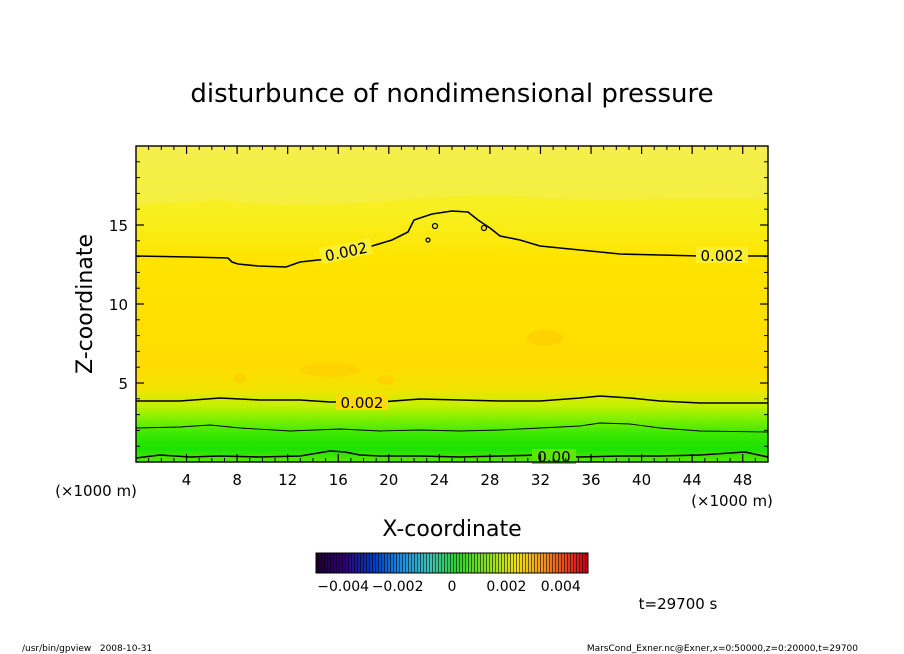  I want to click on colorbar-tick-label: 0.004, so click(561, 587).